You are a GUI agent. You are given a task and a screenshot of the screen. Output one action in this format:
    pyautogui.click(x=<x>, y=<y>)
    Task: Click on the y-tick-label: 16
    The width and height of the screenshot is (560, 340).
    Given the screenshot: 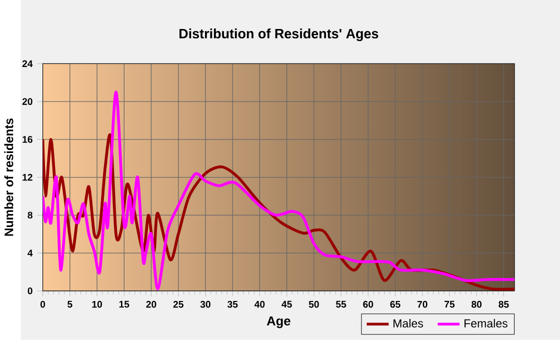 What is the action you would take?
    pyautogui.click(x=27, y=139)
    